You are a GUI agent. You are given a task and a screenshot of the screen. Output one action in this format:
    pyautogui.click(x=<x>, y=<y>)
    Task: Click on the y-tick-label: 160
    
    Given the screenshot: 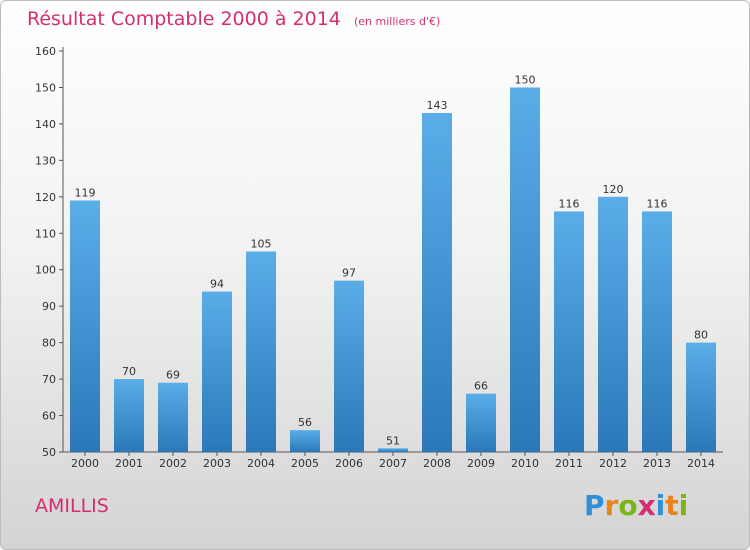 What is the action you would take?
    pyautogui.click(x=45, y=51)
    